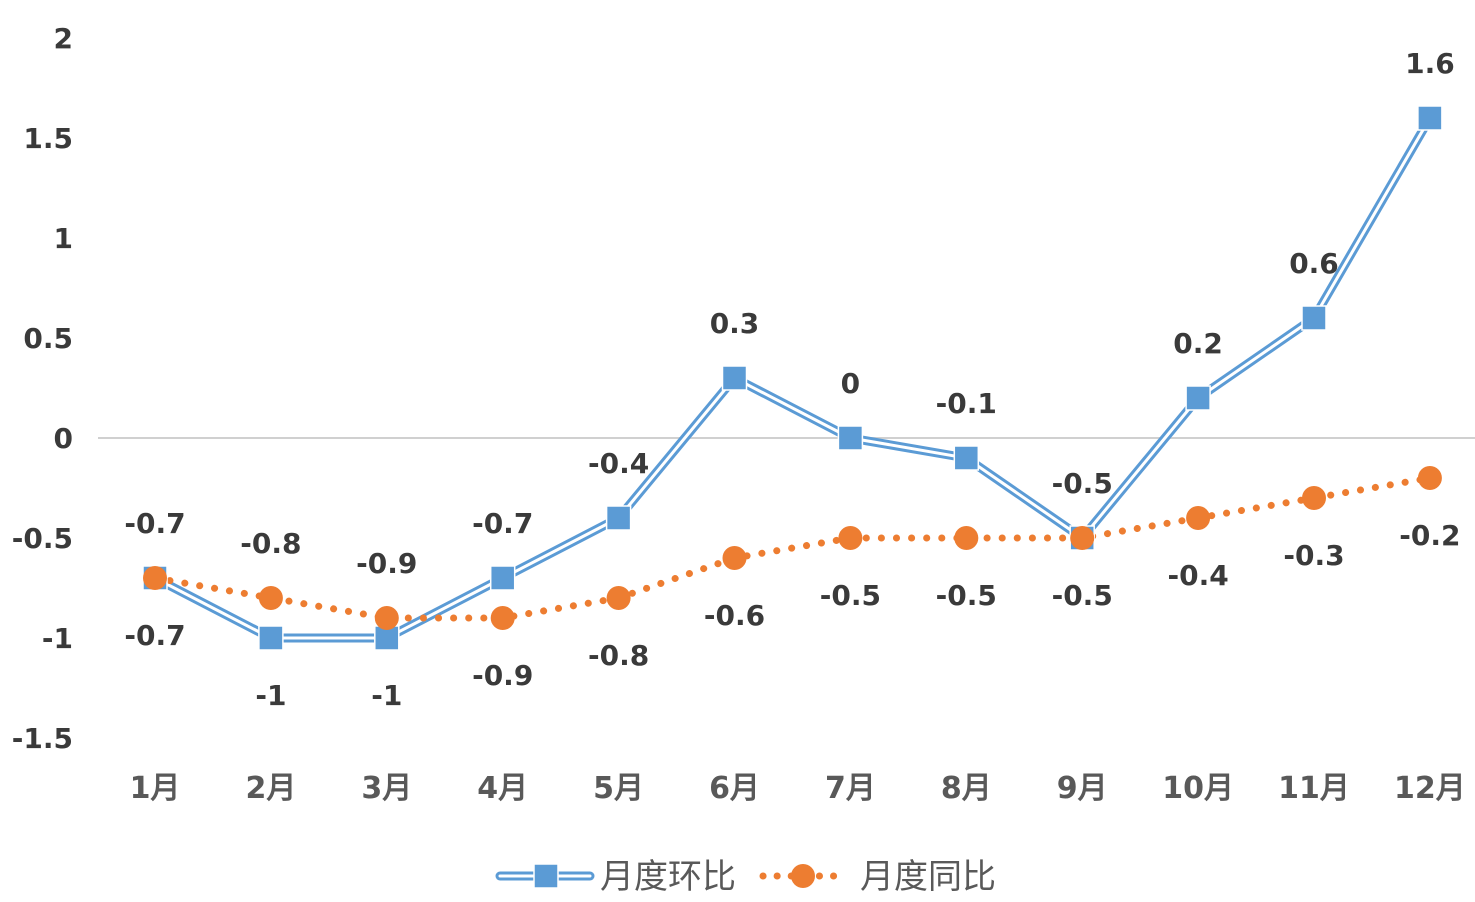 The image size is (1475, 902). Describe the element at coordinates (1314, 788) in the screenshot. I see `x-tick-label: 11月` at that location.